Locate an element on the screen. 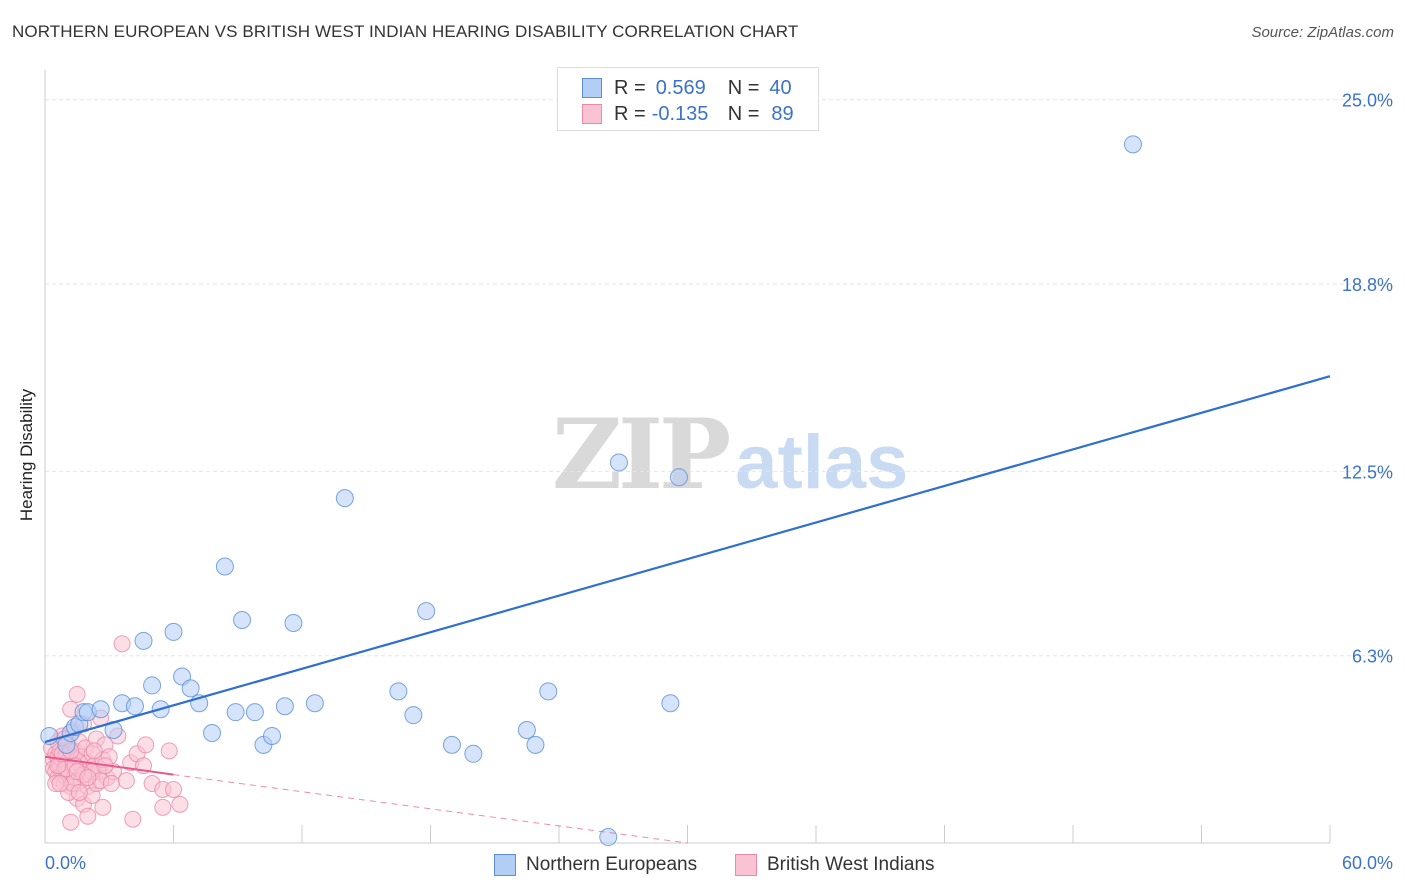  y-tick-label: 18.8% is located at coordinates (1367, 285).